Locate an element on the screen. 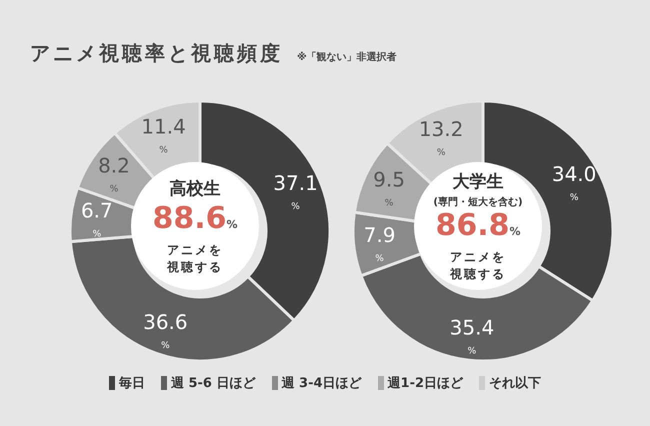 This screenshot has width=650, height=426. text: 大学生 is located at coordinates (478, 181).